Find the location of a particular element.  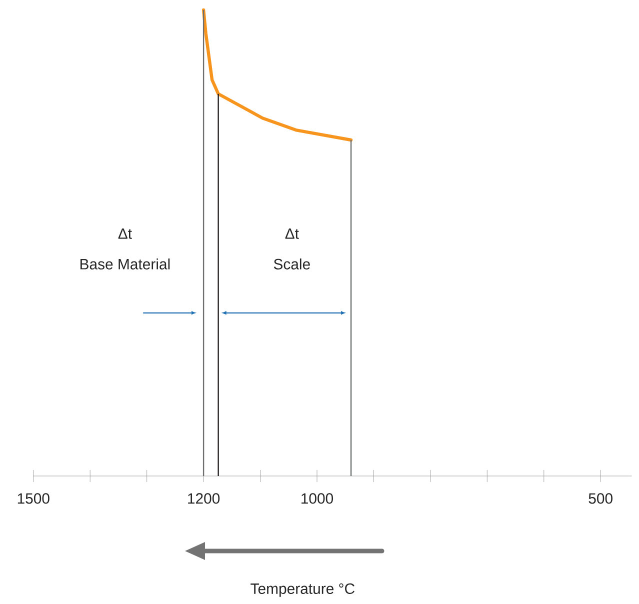

x-tick-label: 1500 is located at coordinates (34, 498).